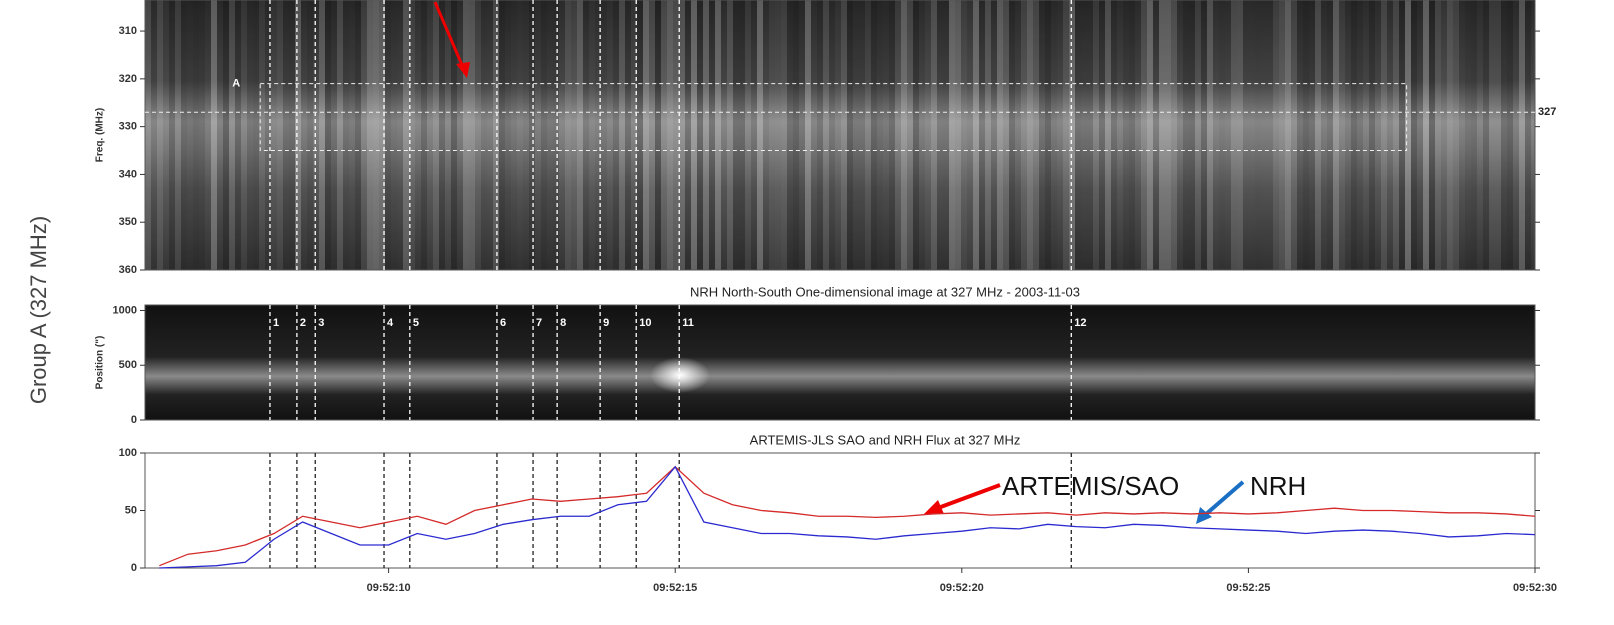  I want to click on y-tick-label: 50, so click(131, 510).